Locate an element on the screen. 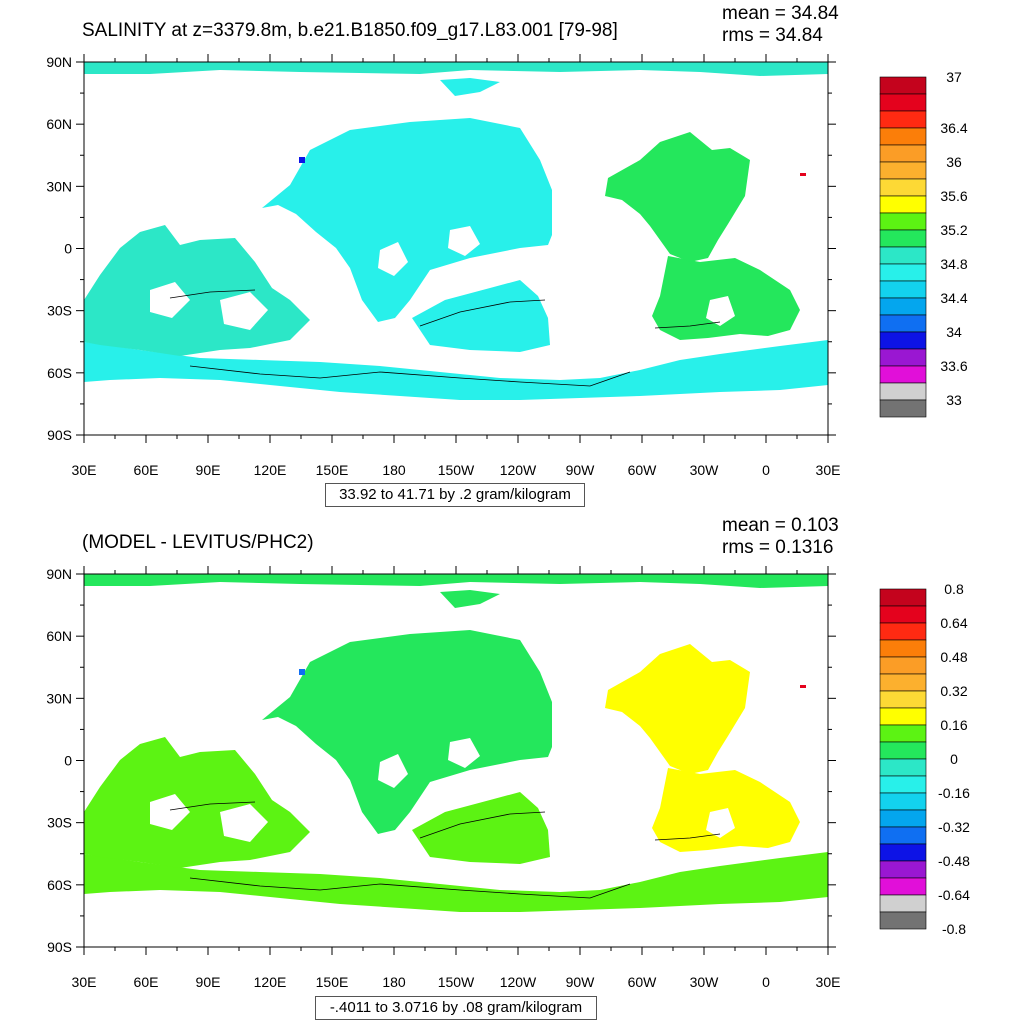 This screenshot has width=1024, height=1024. colorbar-label: 37 is located at coordinates (954, 77).